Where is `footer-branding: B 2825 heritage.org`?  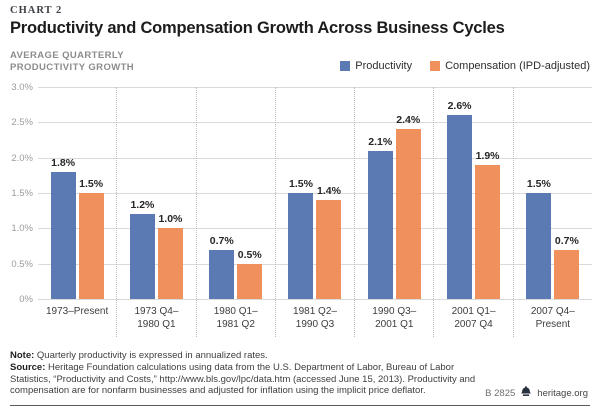 footer-branding: B 2825 heritage.org is located at coordinates (536, 393).